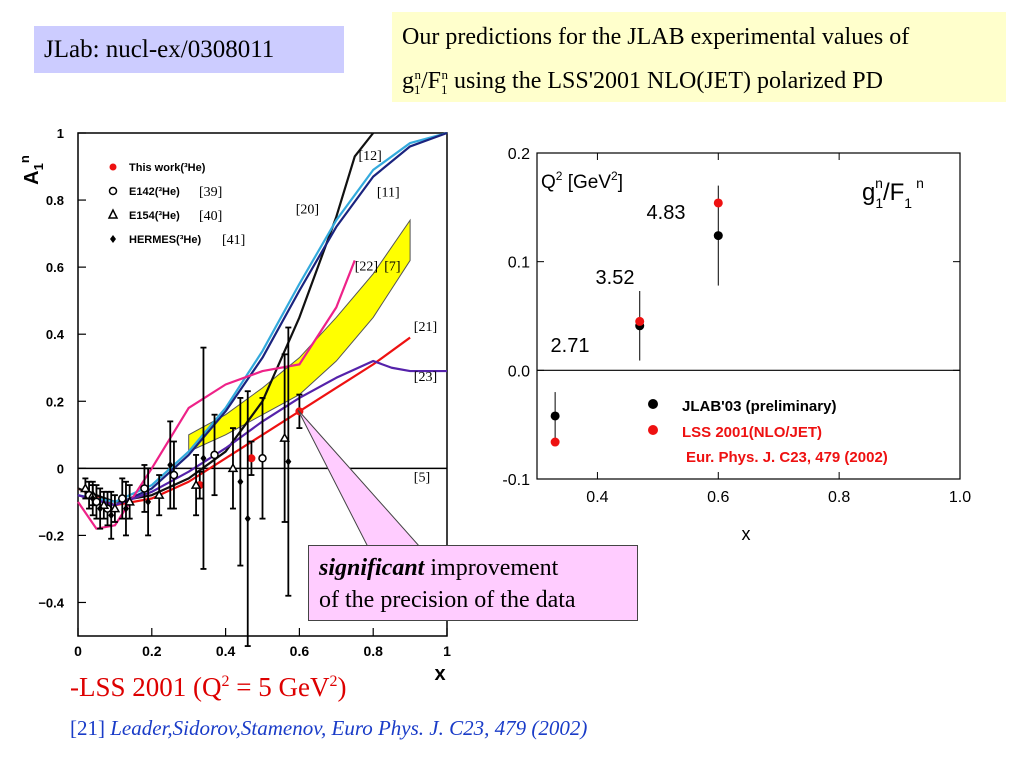 This screenshot has height=768, width=1024. Describe the element at coordinates (208, 687) in the screenshot. I see `lss-caption: -LSS 2001 (Q2 = 5 GeV2)` at that location.